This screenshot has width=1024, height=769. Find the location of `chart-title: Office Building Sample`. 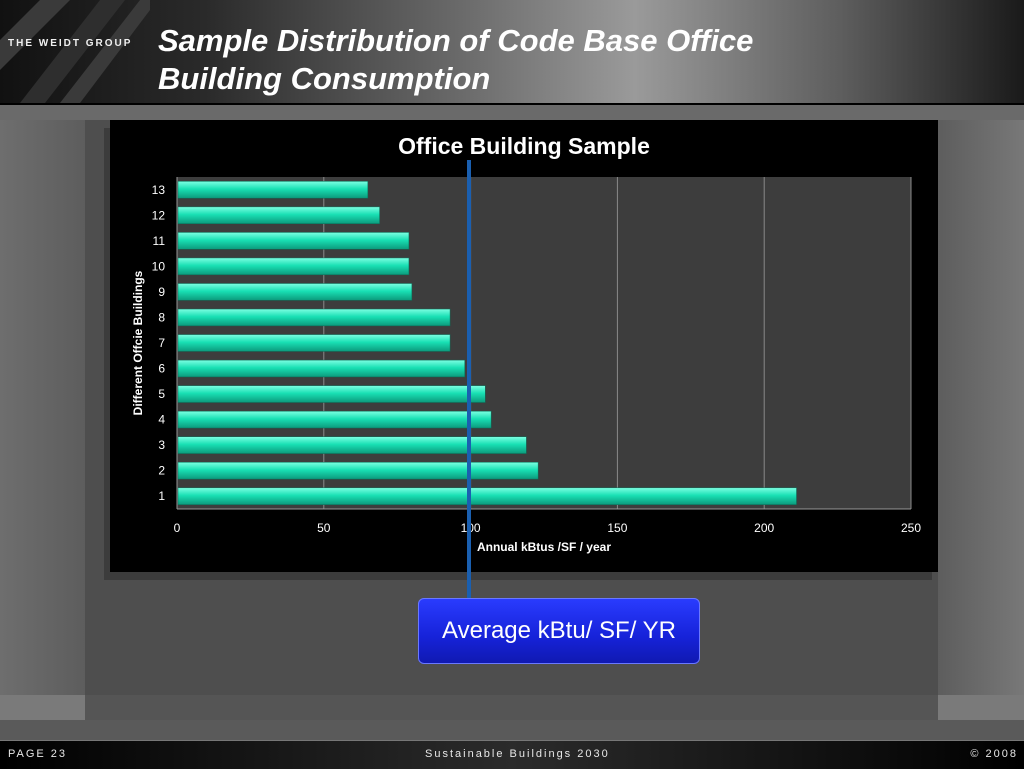

chart-title: Office Building Sample is located at coordinates (524, 146).